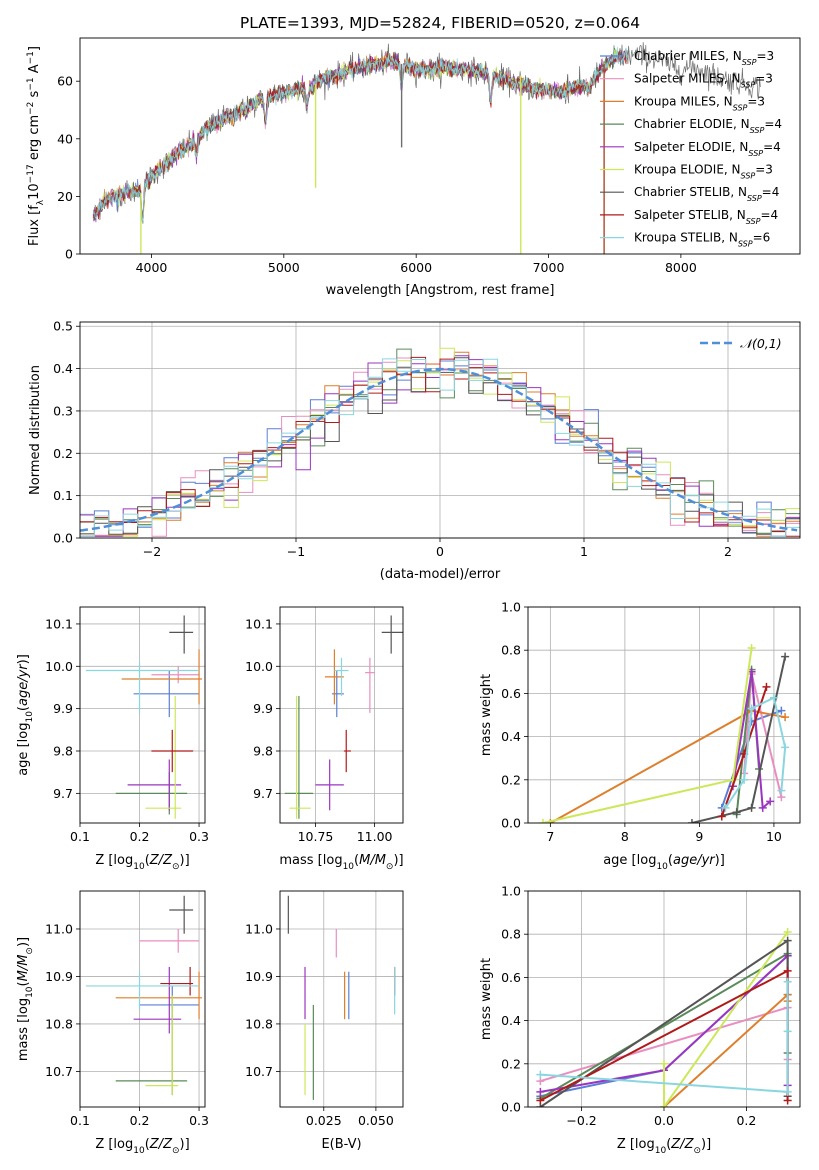 The height and width of the screenshot is (1170, 819). What do you see at coordinates (511, 650) in the screenshot?
I see `y-tick-label: 0.8` at bounding box center [511, 650].